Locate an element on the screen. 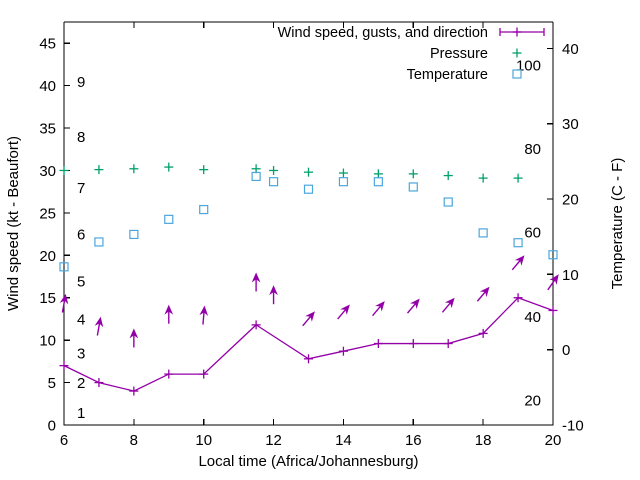 This screenshot has height=480, width=640. beaufort-scale-label: 9 is located at coordinates (81, 82).